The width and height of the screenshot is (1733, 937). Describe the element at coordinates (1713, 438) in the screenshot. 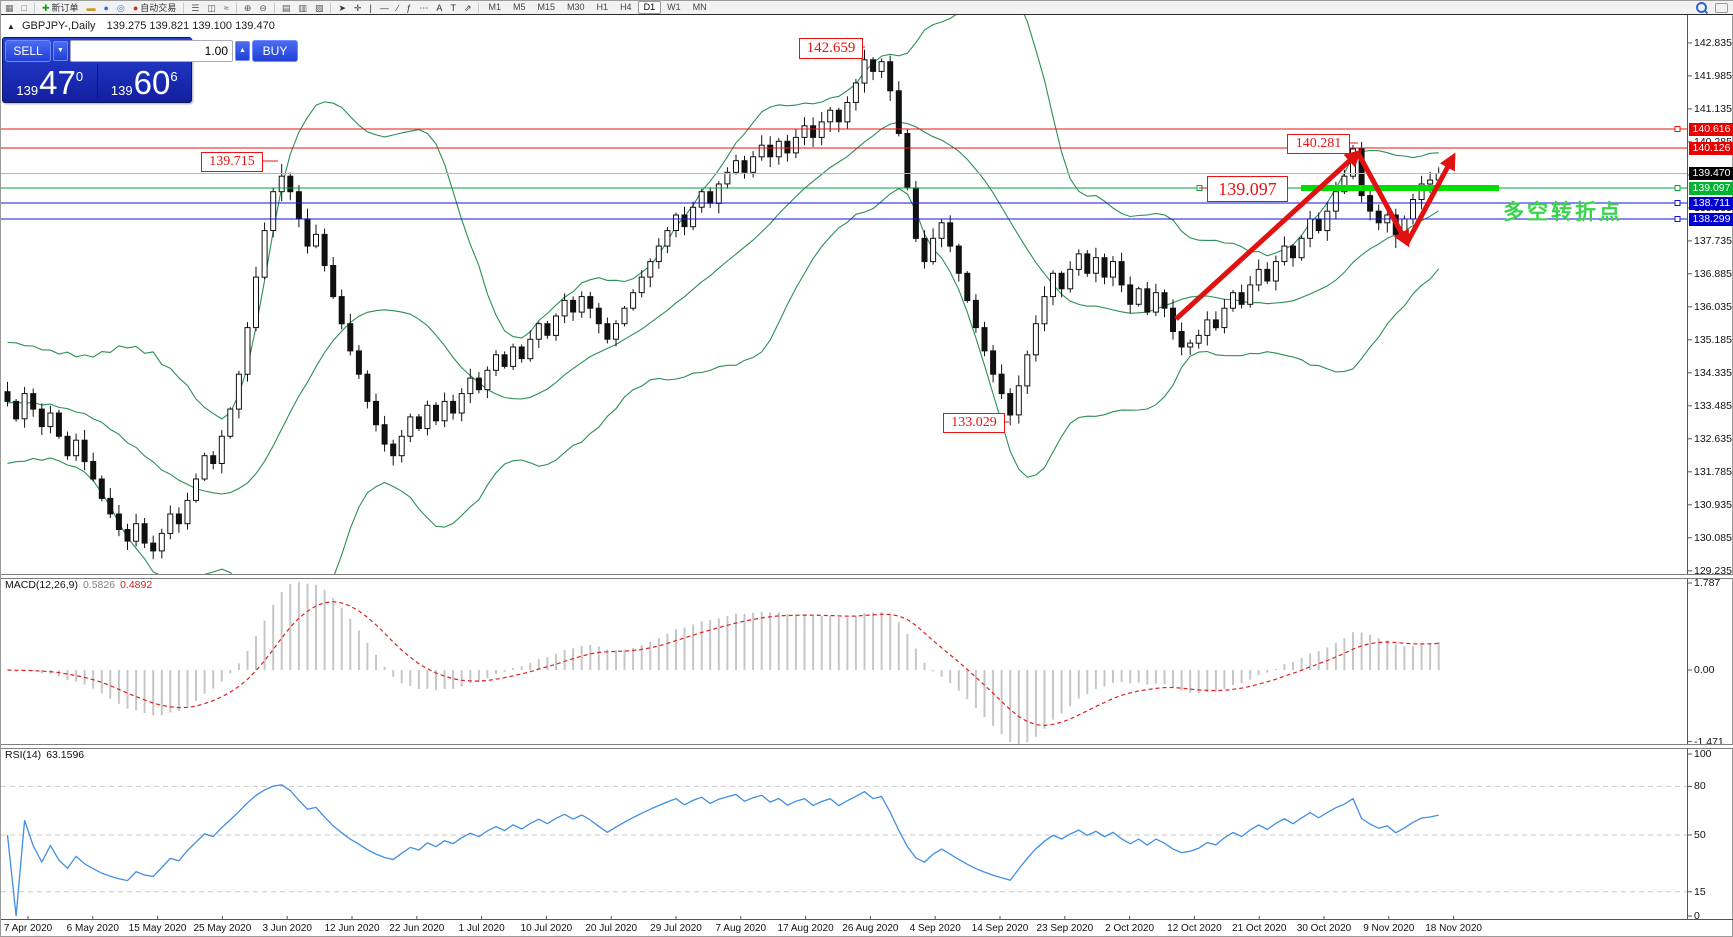

I see `price-axis-label: 132.635` at that location.